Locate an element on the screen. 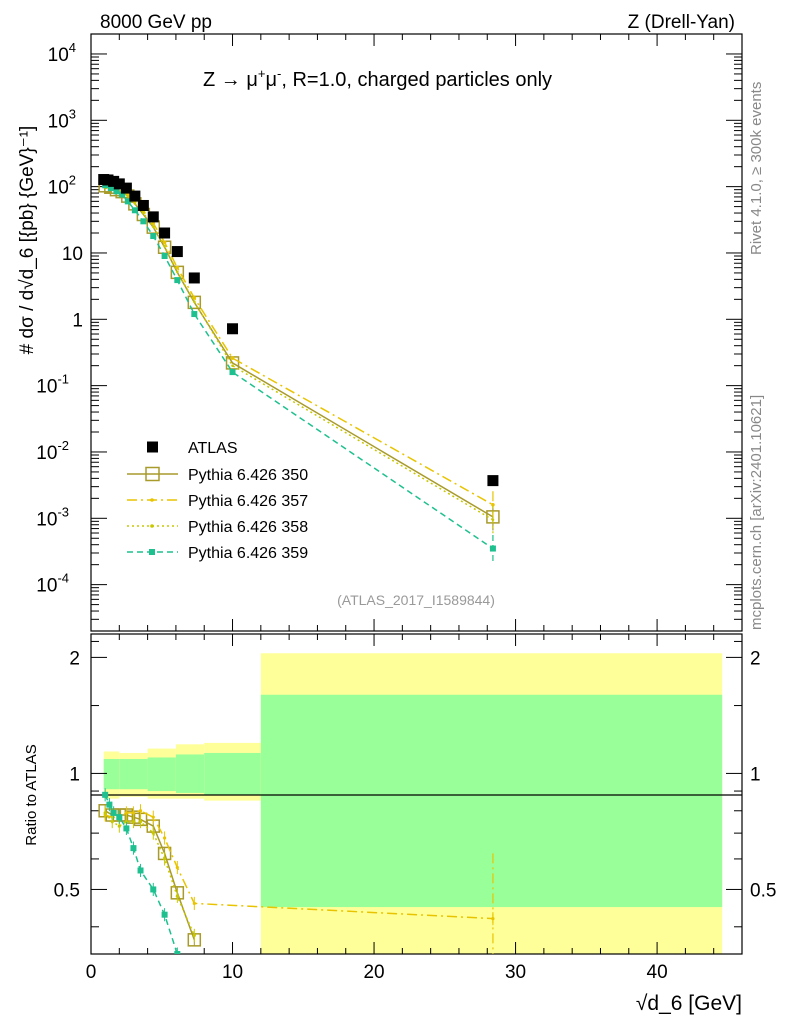 This screenshot has height=1024, width=786. legend-label: Pythia 6.426 358 is located at coordinates (248, 527).